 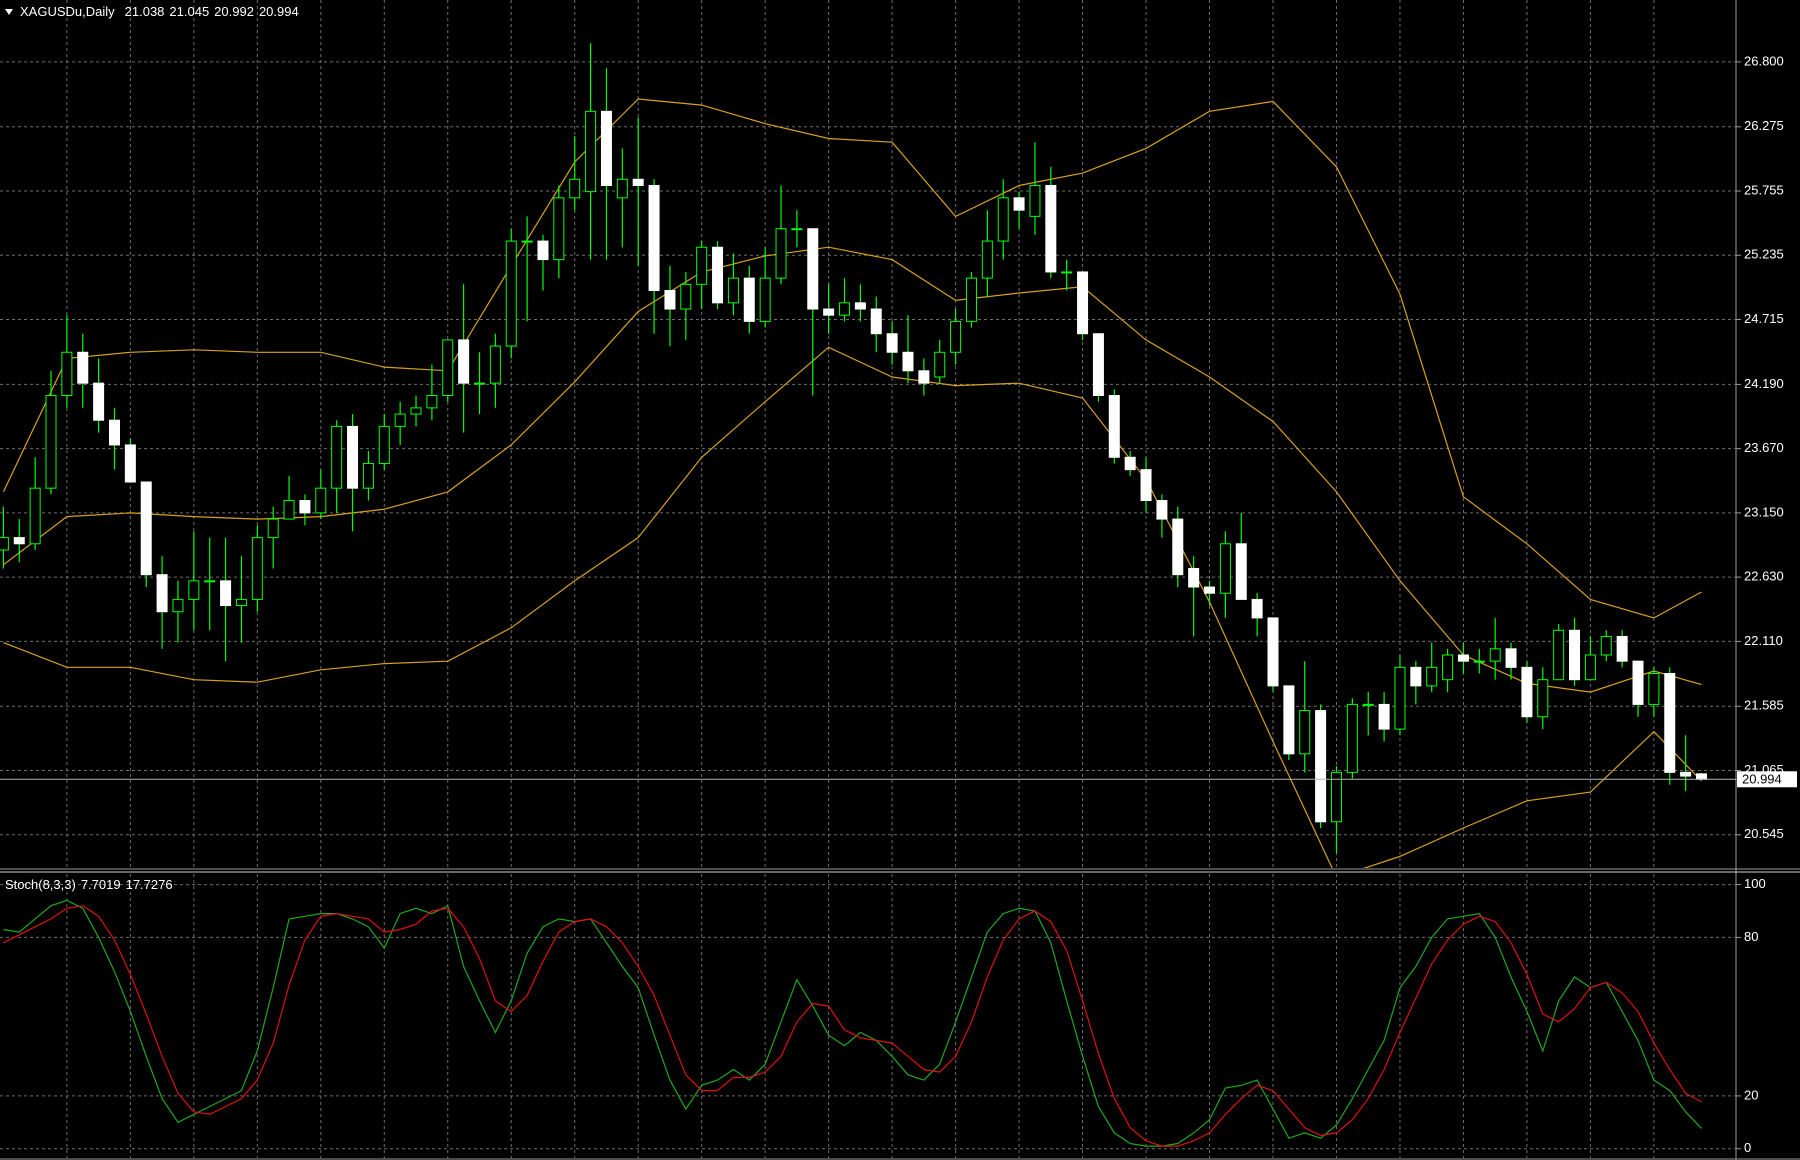 I want to click on indicator-value: 17.7276, so click(x=149, y=884).